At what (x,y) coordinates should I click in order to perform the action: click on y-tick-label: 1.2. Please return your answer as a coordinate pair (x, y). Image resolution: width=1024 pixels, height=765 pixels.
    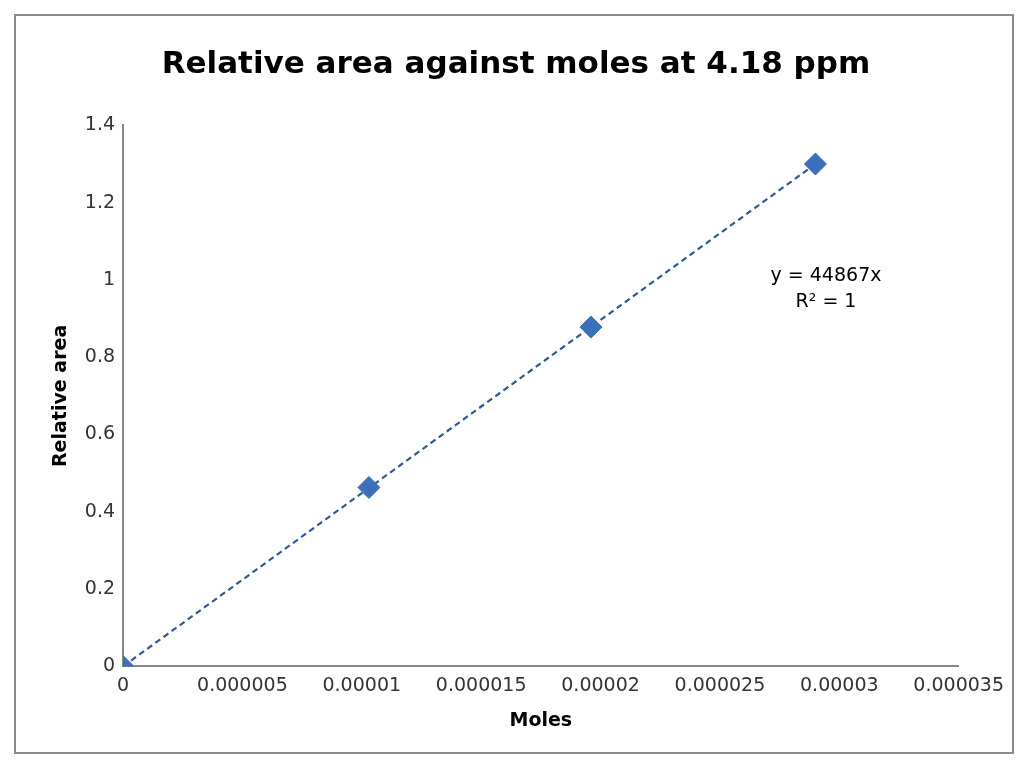
    Looking at the image, I should click on (100, 200).